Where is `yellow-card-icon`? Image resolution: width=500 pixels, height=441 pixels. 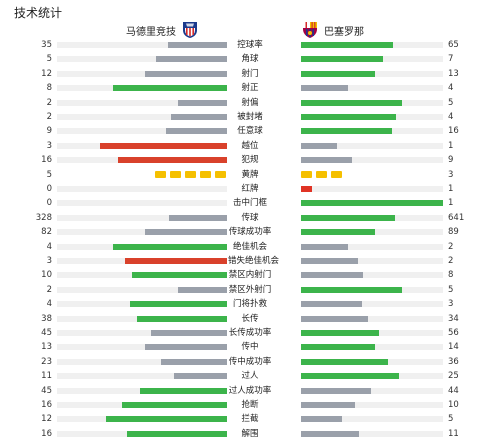
yellow-card-icon is located at coordinates (160, 175).